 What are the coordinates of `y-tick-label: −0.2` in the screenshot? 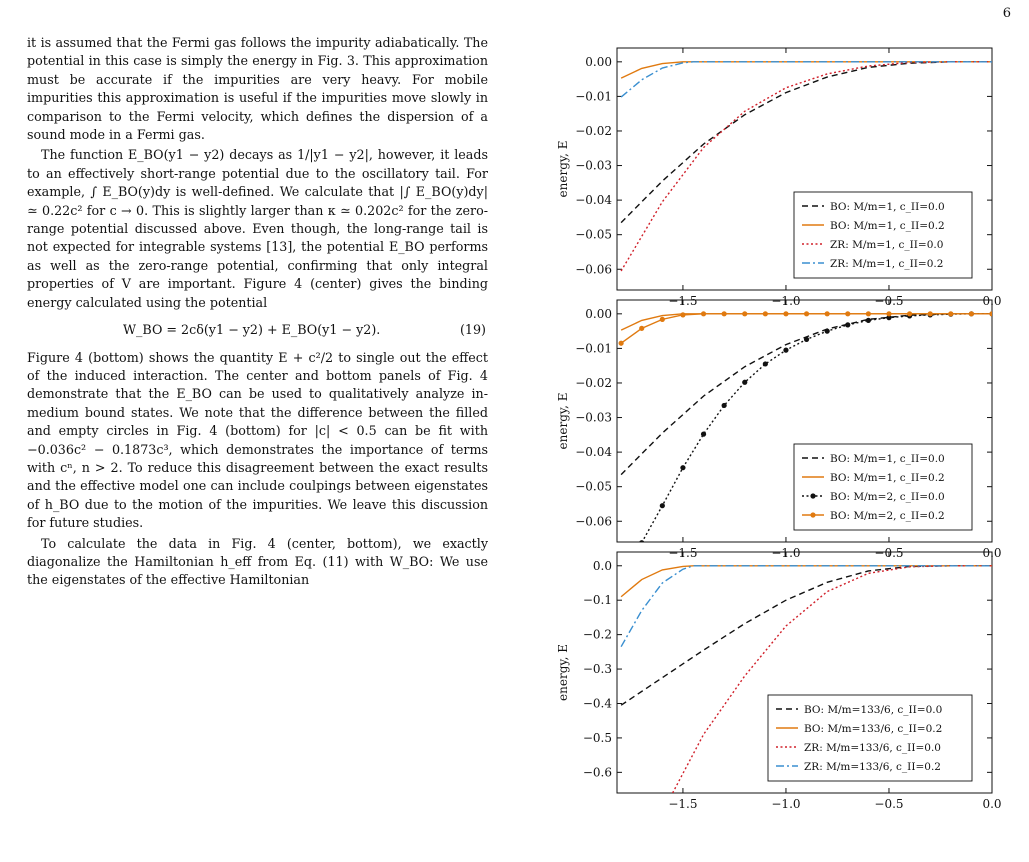 It's located at (597, 635).